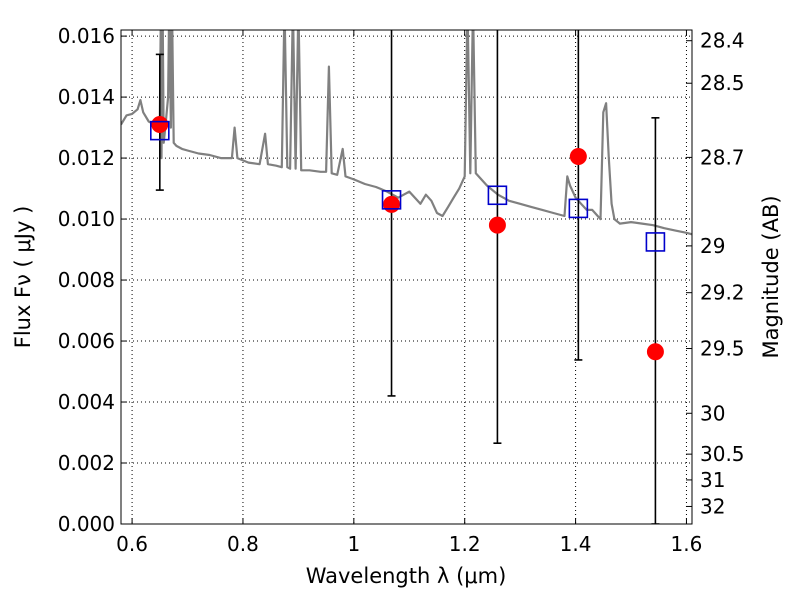  Describe the element at coordinates (722, 293) in the screenshot. I see `y2-tick-label: 29.2` at that location.